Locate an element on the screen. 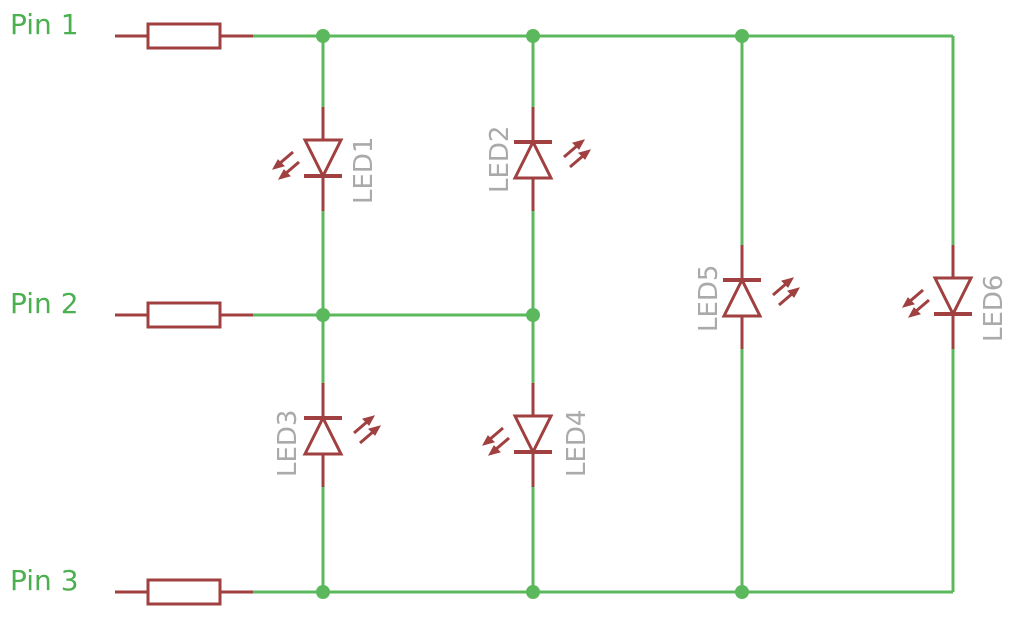 This screenshot has height=619, width=1024. led2-label: LED2 is located at coordinates (500, 159).